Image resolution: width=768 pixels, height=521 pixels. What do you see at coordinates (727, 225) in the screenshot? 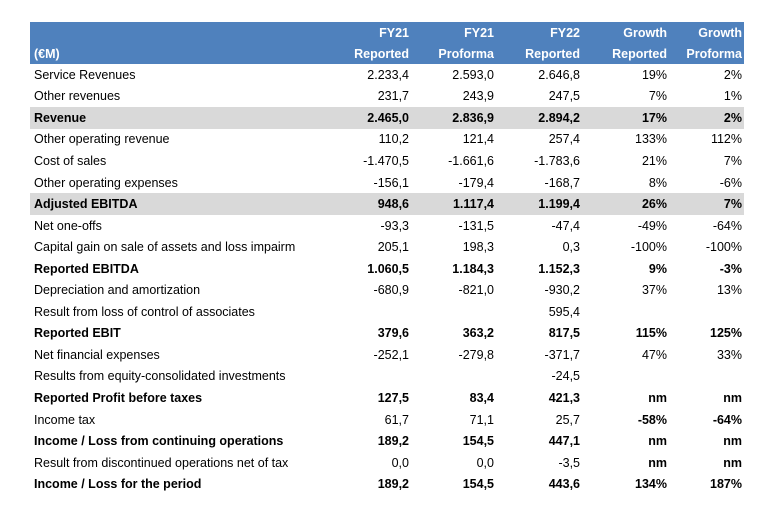
I see `table-cell: -64%` at bounding box center [727, 225].